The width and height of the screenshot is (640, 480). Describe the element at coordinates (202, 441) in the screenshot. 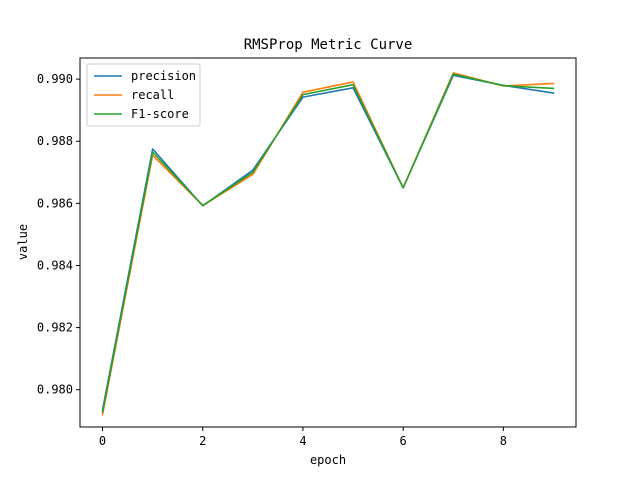

I see `x-tick-label: 2` at that location.